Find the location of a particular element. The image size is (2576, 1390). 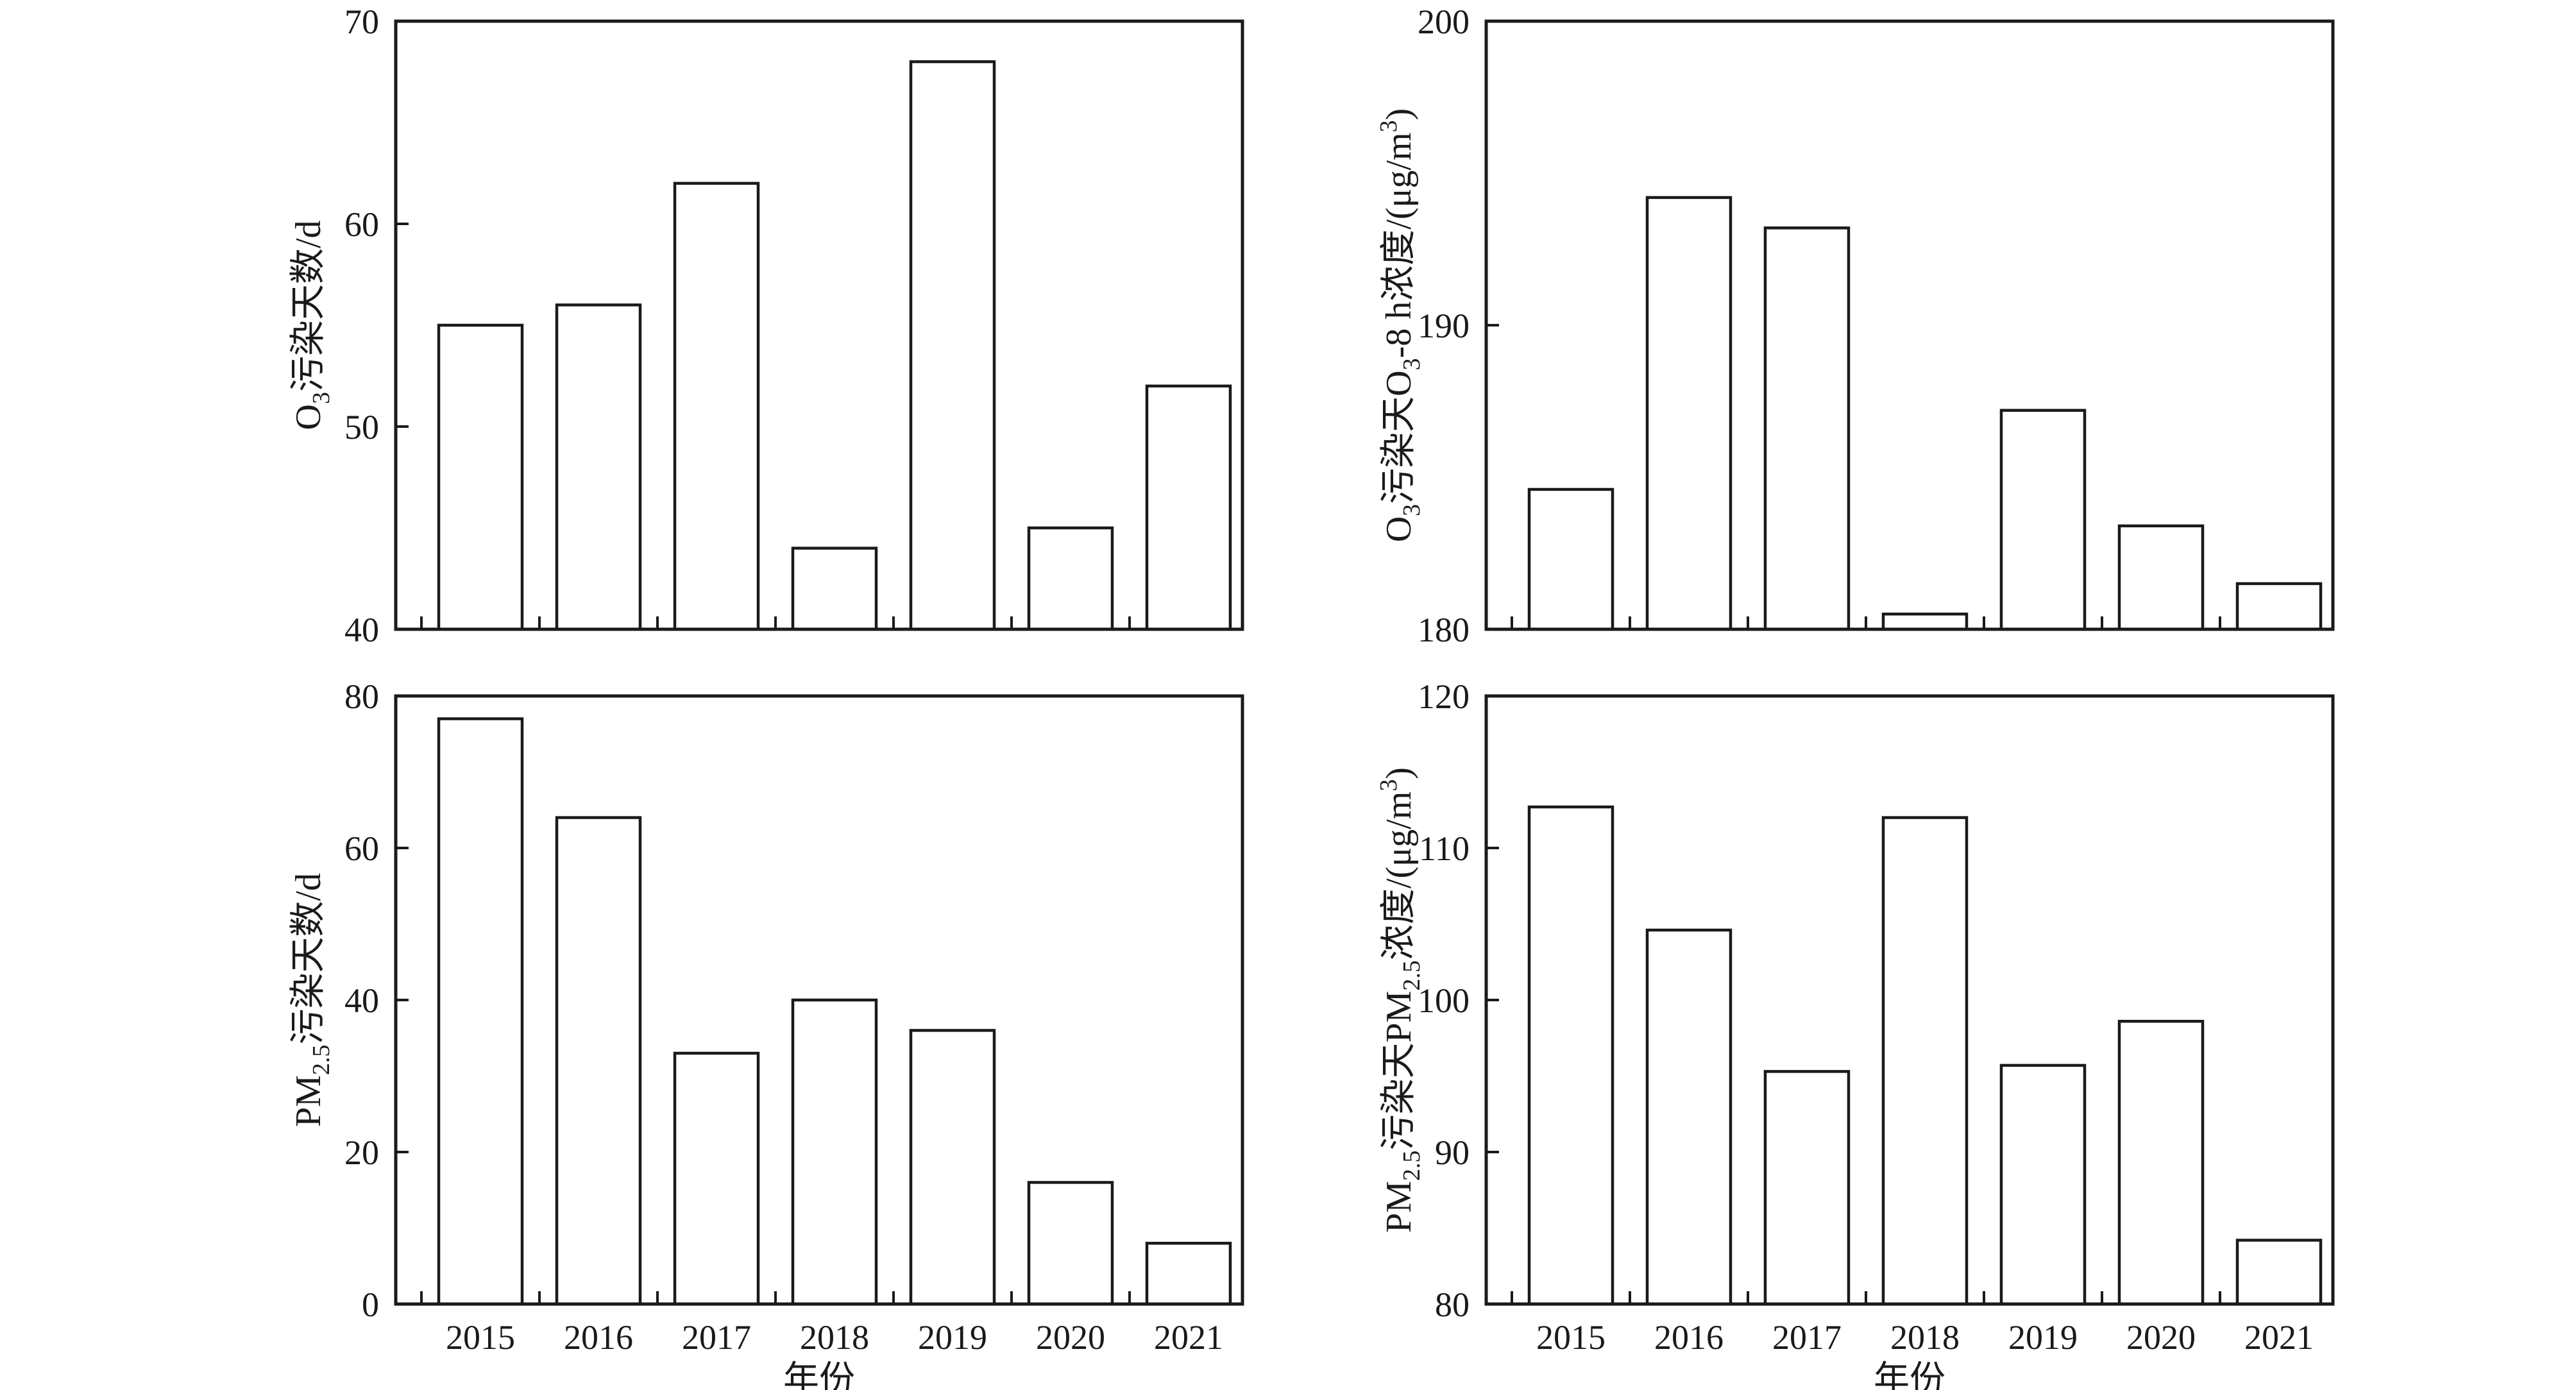

y-tick-label: 90 is located at coordinates (1452, 1152).